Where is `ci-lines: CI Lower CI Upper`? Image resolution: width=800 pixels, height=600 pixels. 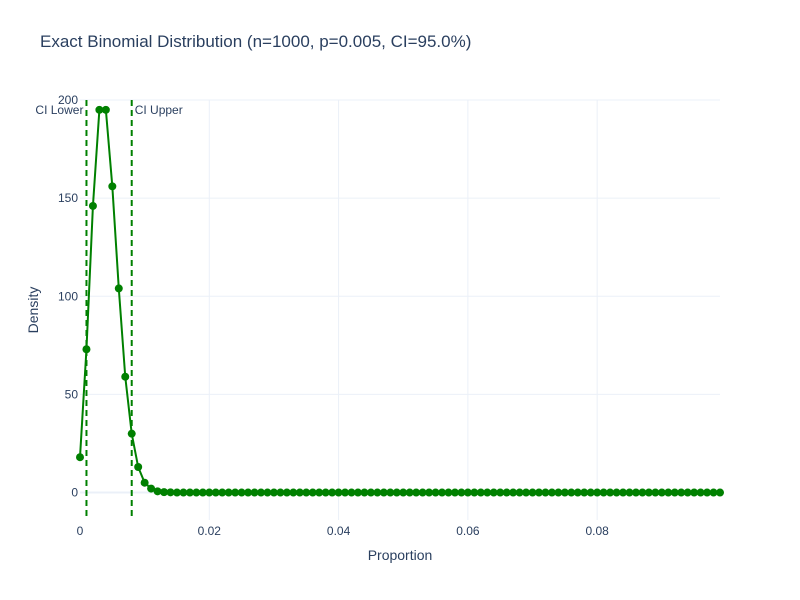 ci-lines: CI Lower CI Upper is located at coordinates (109, 310).